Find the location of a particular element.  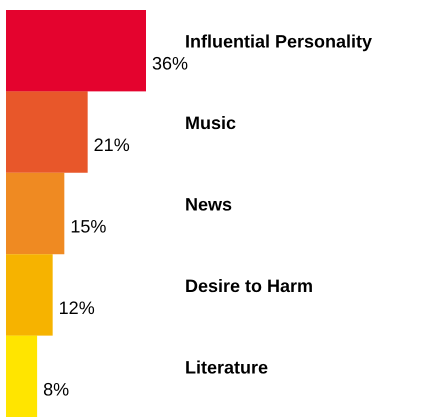

y-tick-label: Influential Personality is located at coordinates (278, 42).